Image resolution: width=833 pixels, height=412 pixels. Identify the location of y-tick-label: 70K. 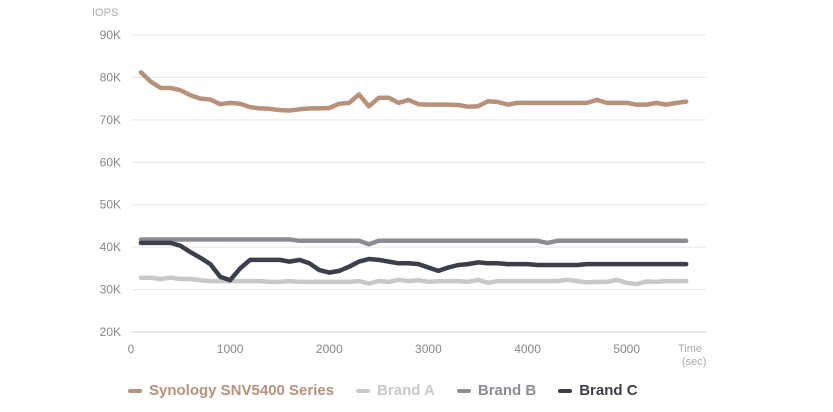
(110, 120).